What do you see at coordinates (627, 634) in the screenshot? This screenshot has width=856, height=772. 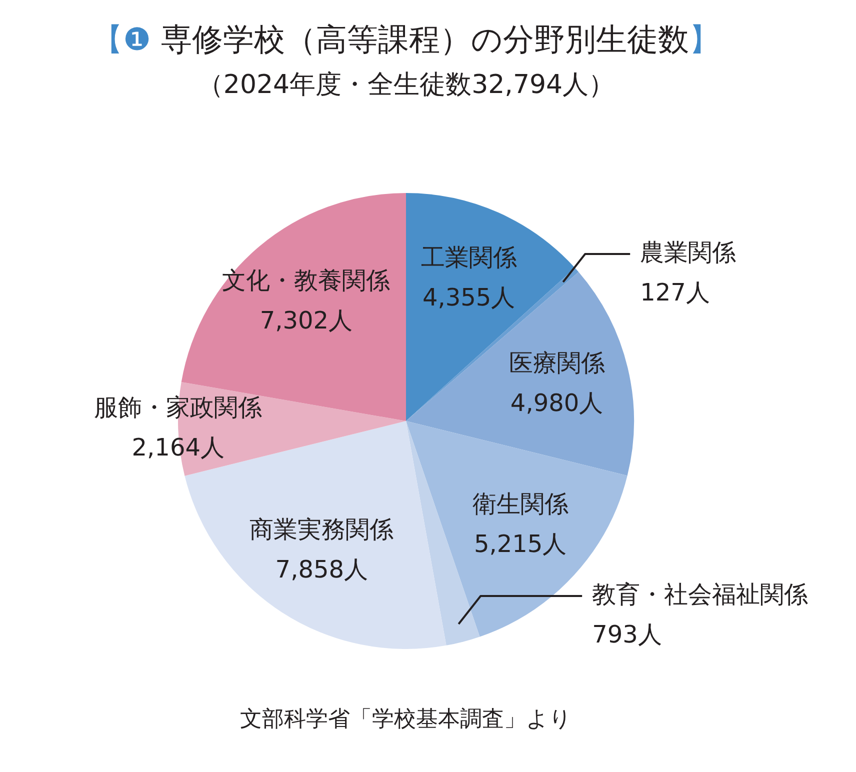 I see `data-label: 793人` at bounding box center [627, 634].